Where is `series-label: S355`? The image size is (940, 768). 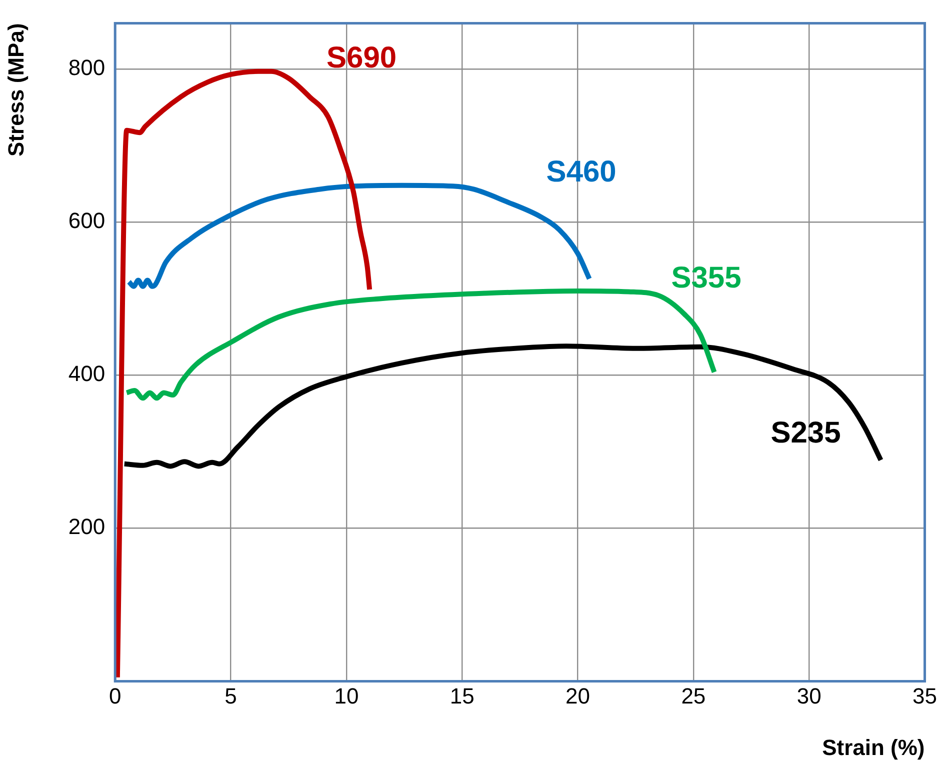 series-label: S355 is located at coordinates (706, 277).